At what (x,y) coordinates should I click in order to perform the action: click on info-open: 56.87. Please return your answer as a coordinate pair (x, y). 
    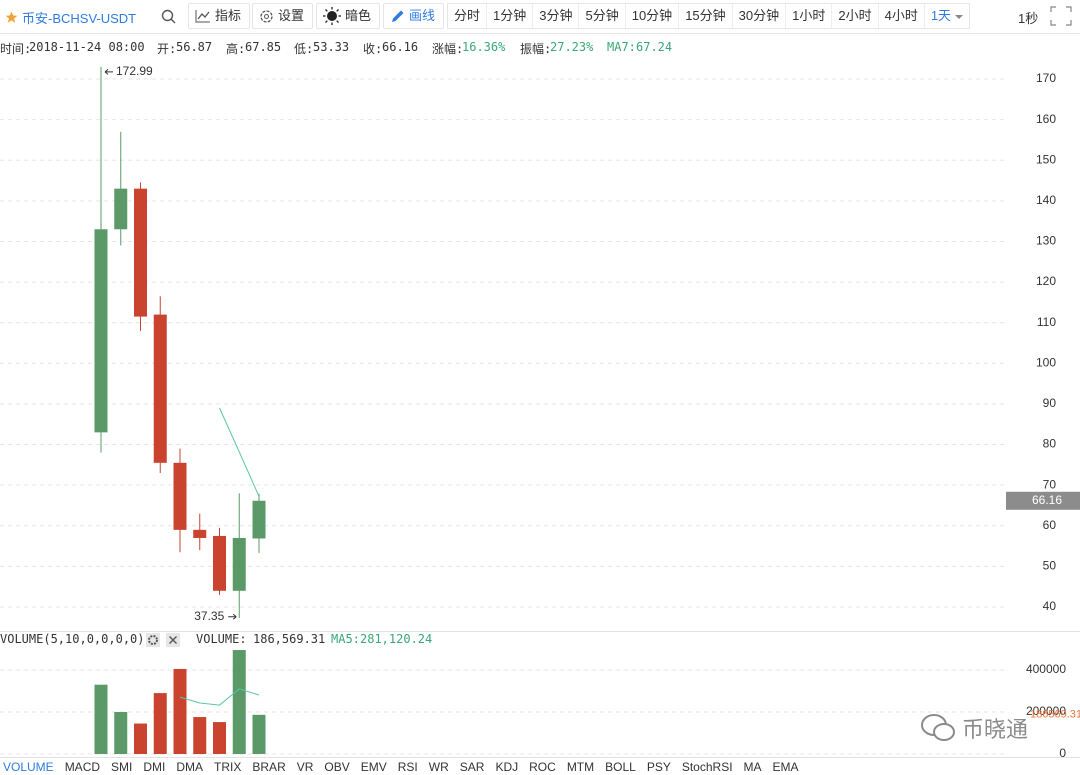
    Looking at the image, I should click on (194, 47).